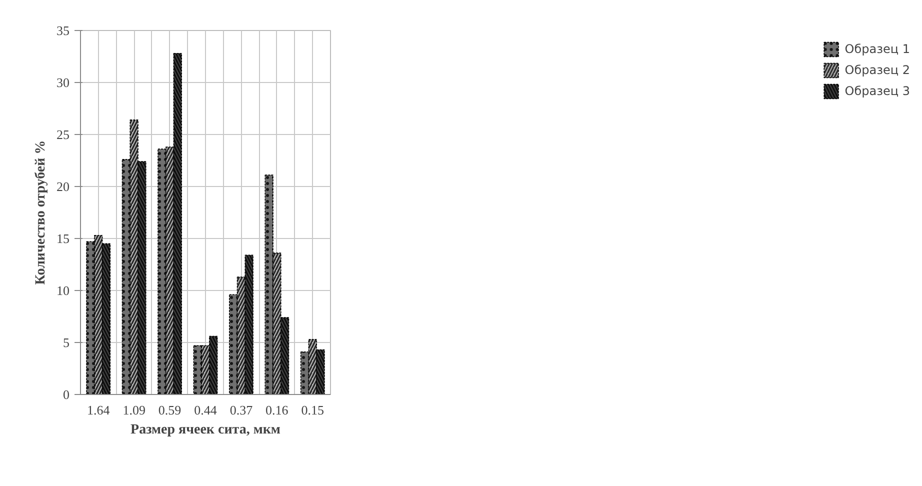 Image resolution: width=922 pixels, height=486 pixels. What do you see at coordinates (63, 134) in the screenshot?
I see `y-tick-label: 25` at bounding box center [63, 134].